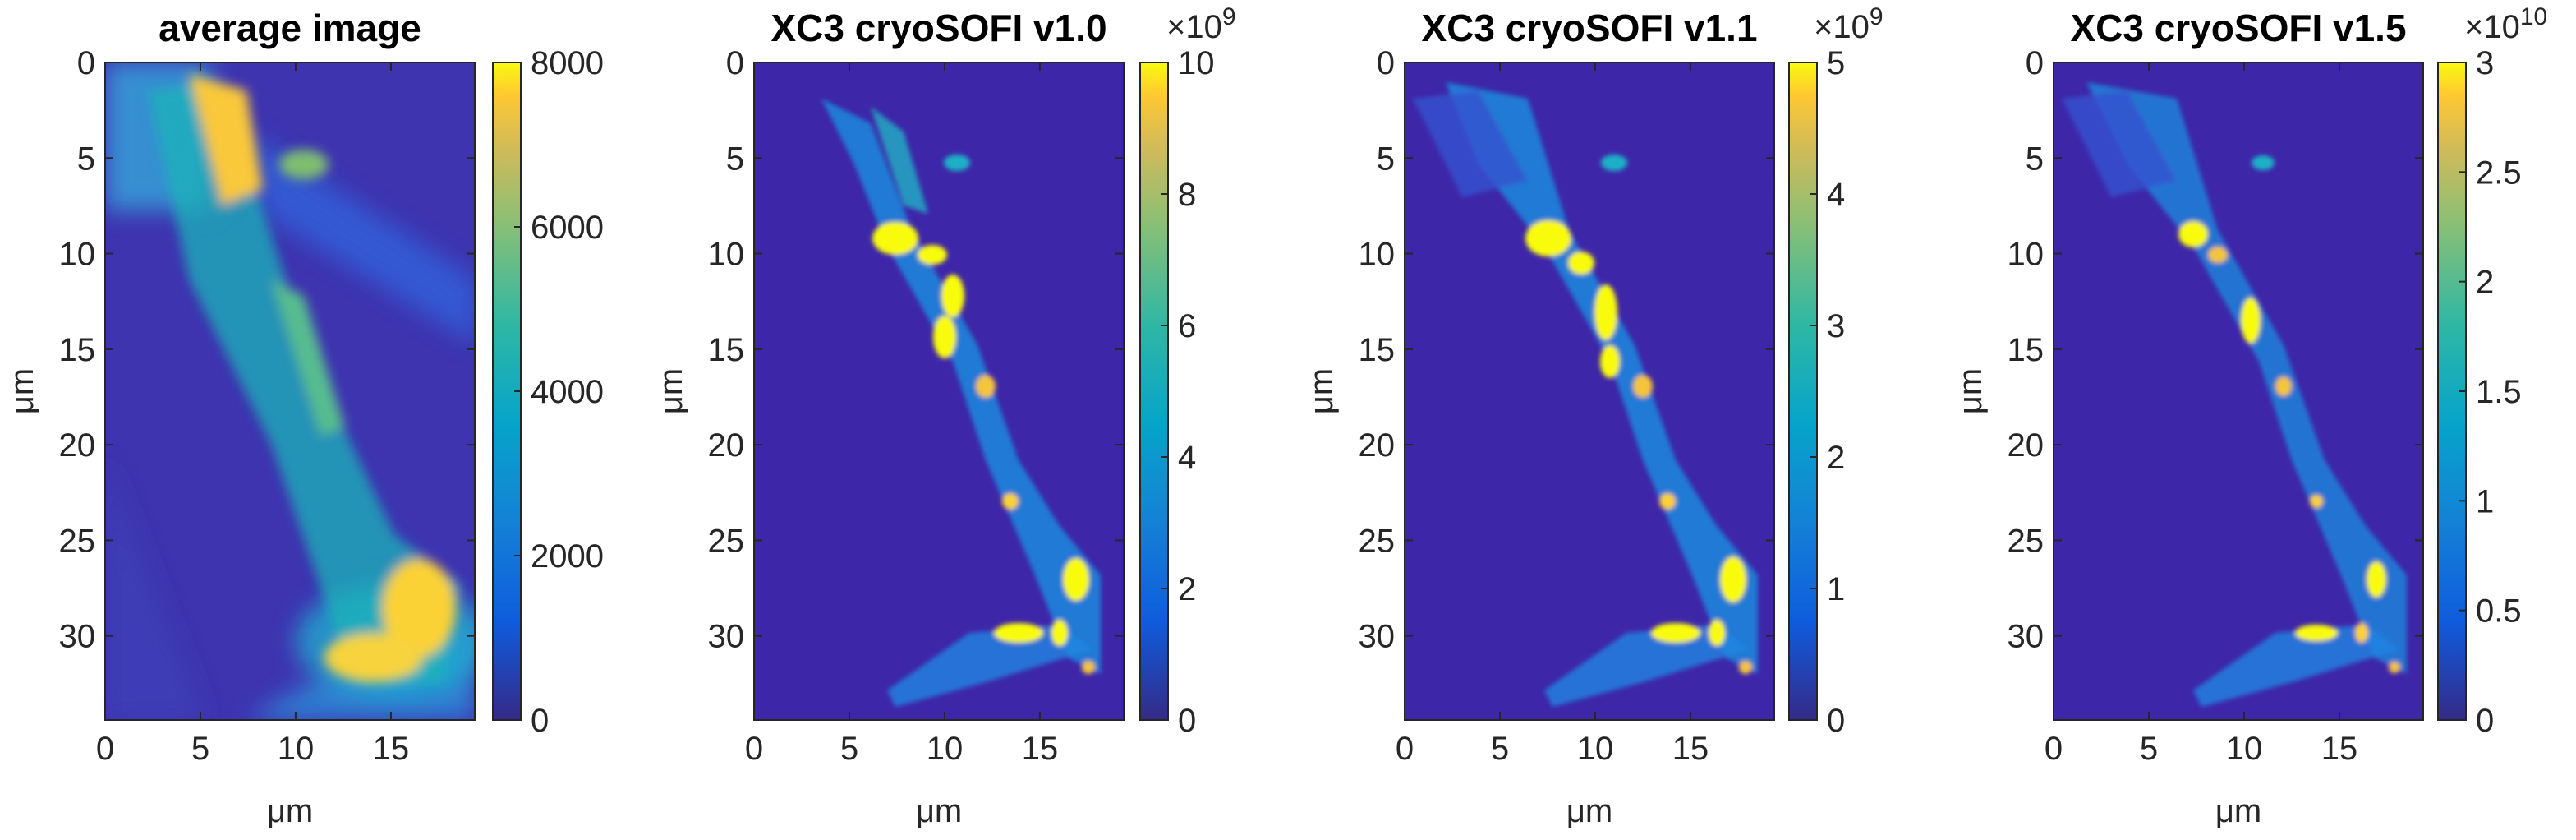 The image size is (2576, 840). What do you see at coordinates (2499, 392) in the screenshot?
I see `colorbar-tick-label: 1.5` at bounding box center [2499, 392].